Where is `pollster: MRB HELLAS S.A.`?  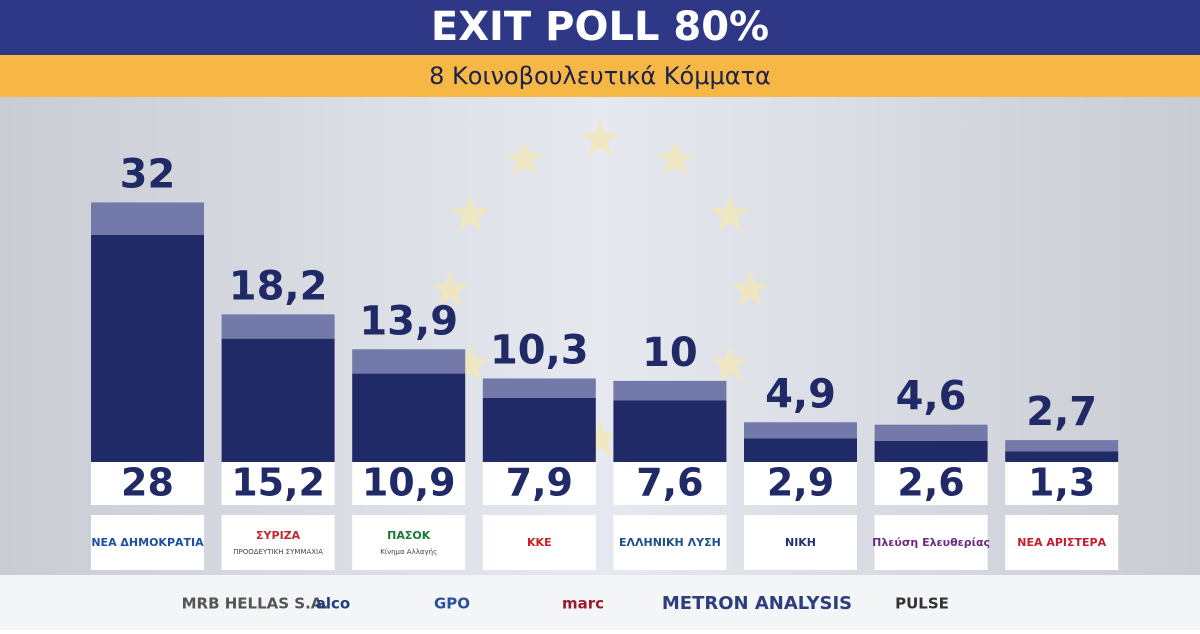
pollster: MRB HELLAS S.A. is located at coordinates (255, 604).